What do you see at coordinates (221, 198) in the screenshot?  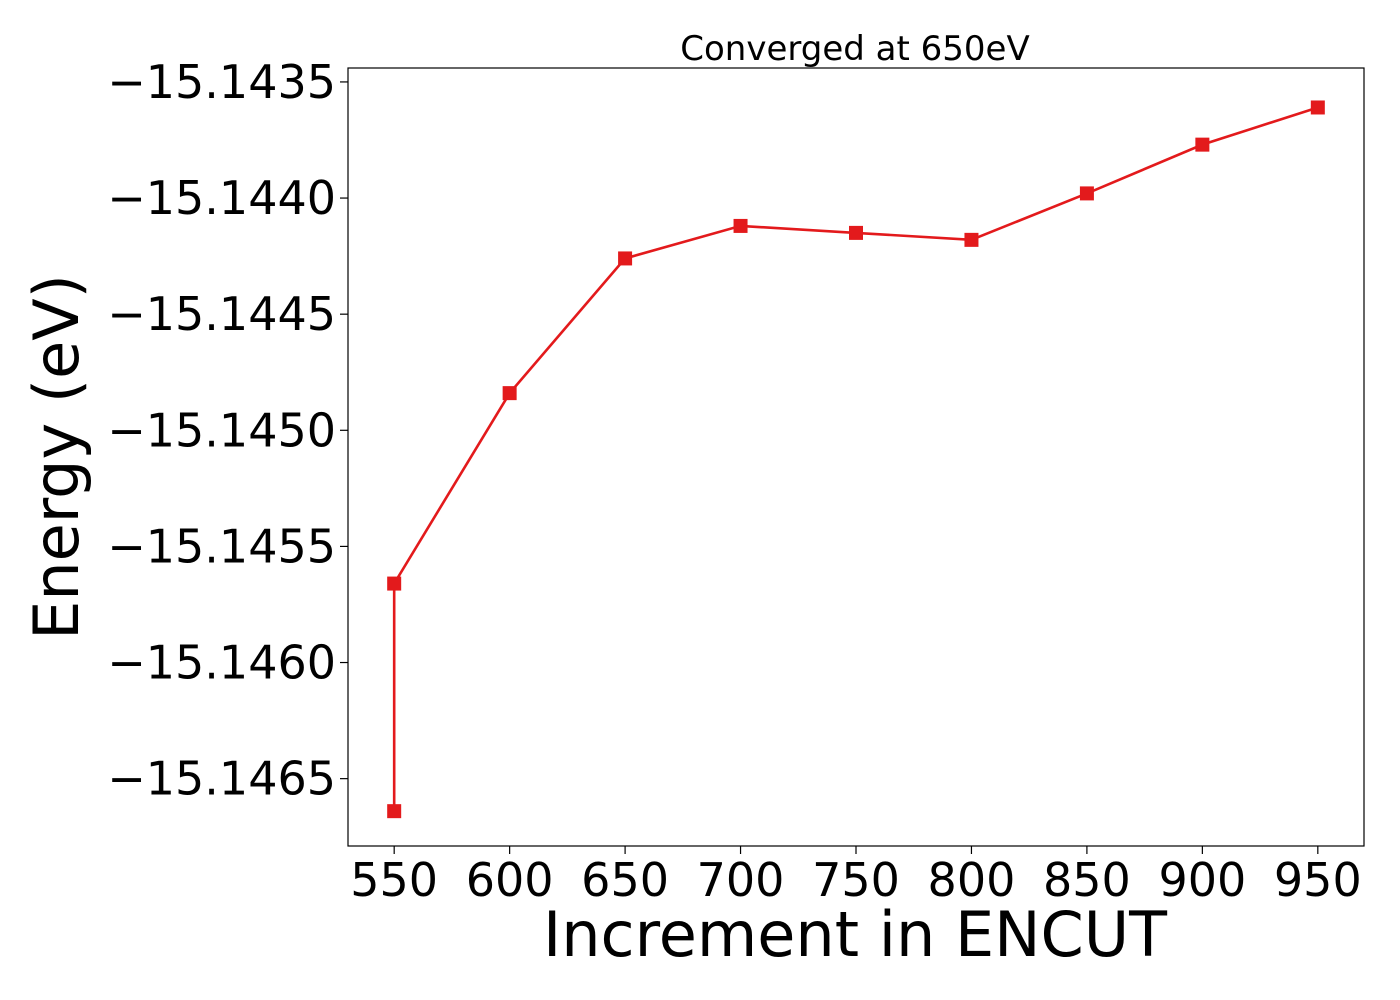 I see `y-tick-label: −15.1440` at bounding box center [221, 198].